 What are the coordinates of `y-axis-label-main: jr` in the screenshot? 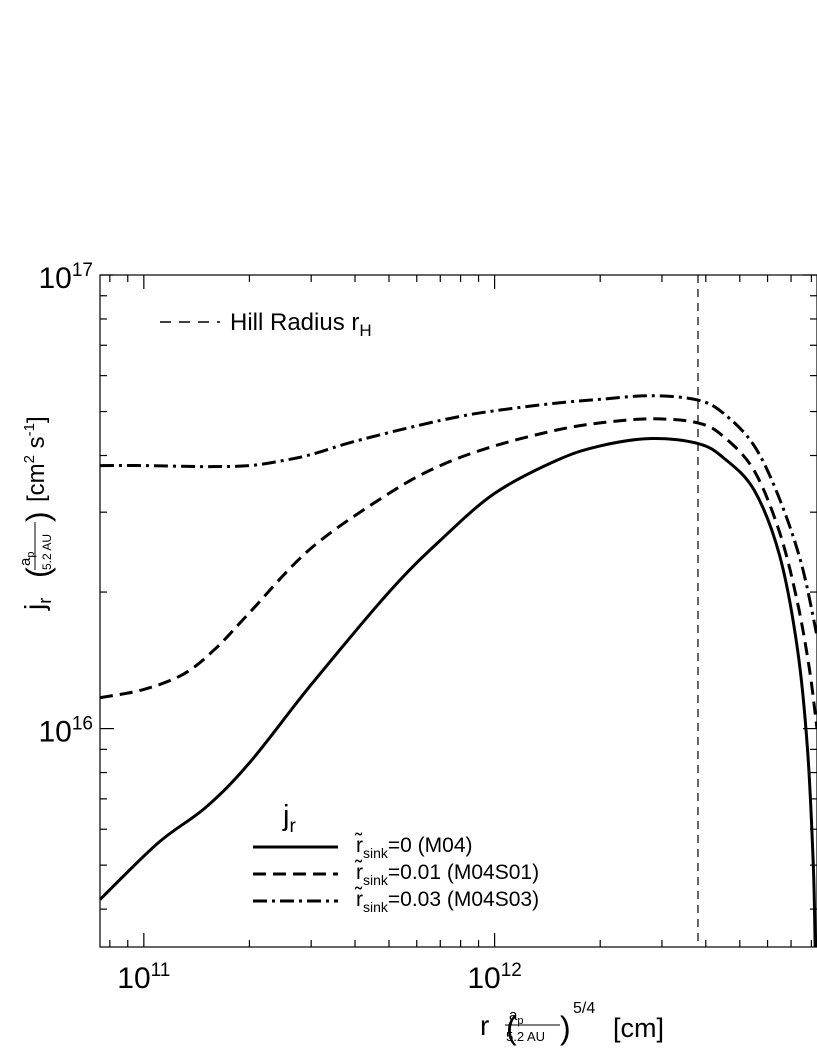 It's located at (37, 604).